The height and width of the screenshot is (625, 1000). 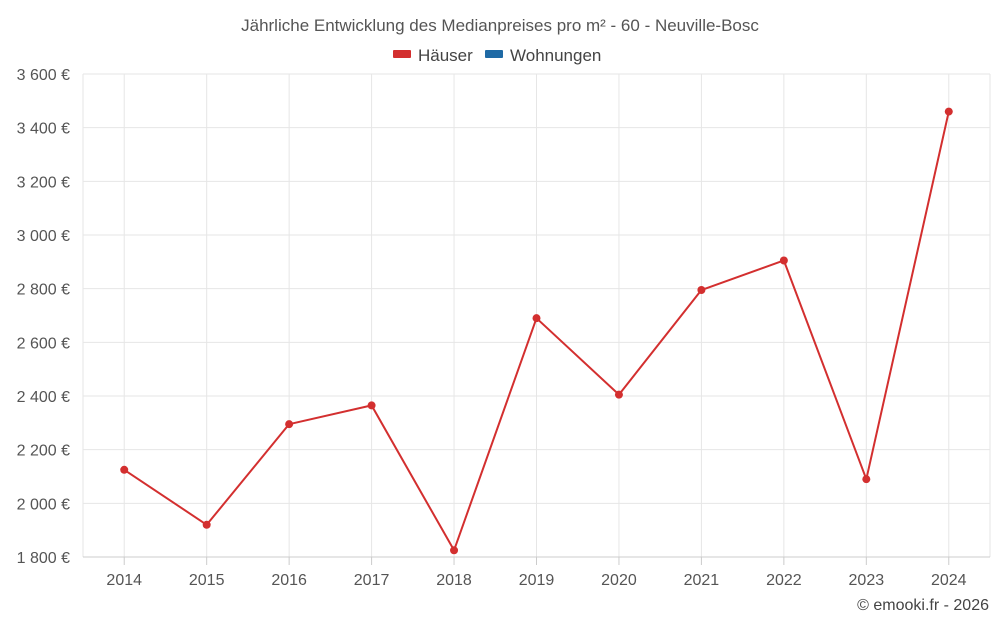 What do you see at coordinates (43, 129) in the screenshot?
I see `y-tick-label: 3 400 €` at bounding box center [43, 129].